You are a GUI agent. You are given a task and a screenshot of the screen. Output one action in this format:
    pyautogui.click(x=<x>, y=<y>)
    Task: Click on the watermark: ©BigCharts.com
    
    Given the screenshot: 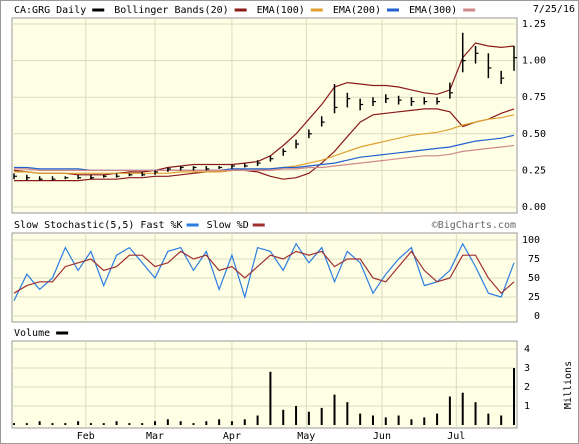 What is the action you would take?
    pyautogui.click(x=474, y=225)
    